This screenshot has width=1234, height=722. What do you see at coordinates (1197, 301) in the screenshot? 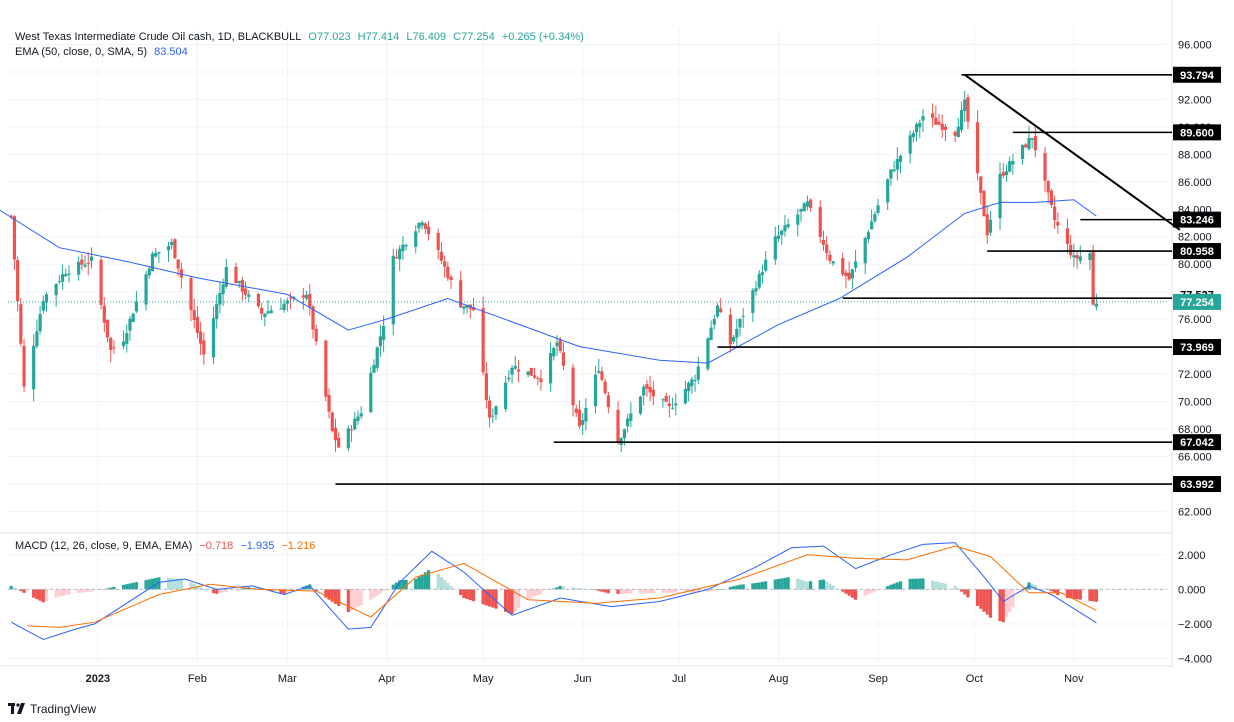
I see `current-price-box` at bounding box center [1197, 301].